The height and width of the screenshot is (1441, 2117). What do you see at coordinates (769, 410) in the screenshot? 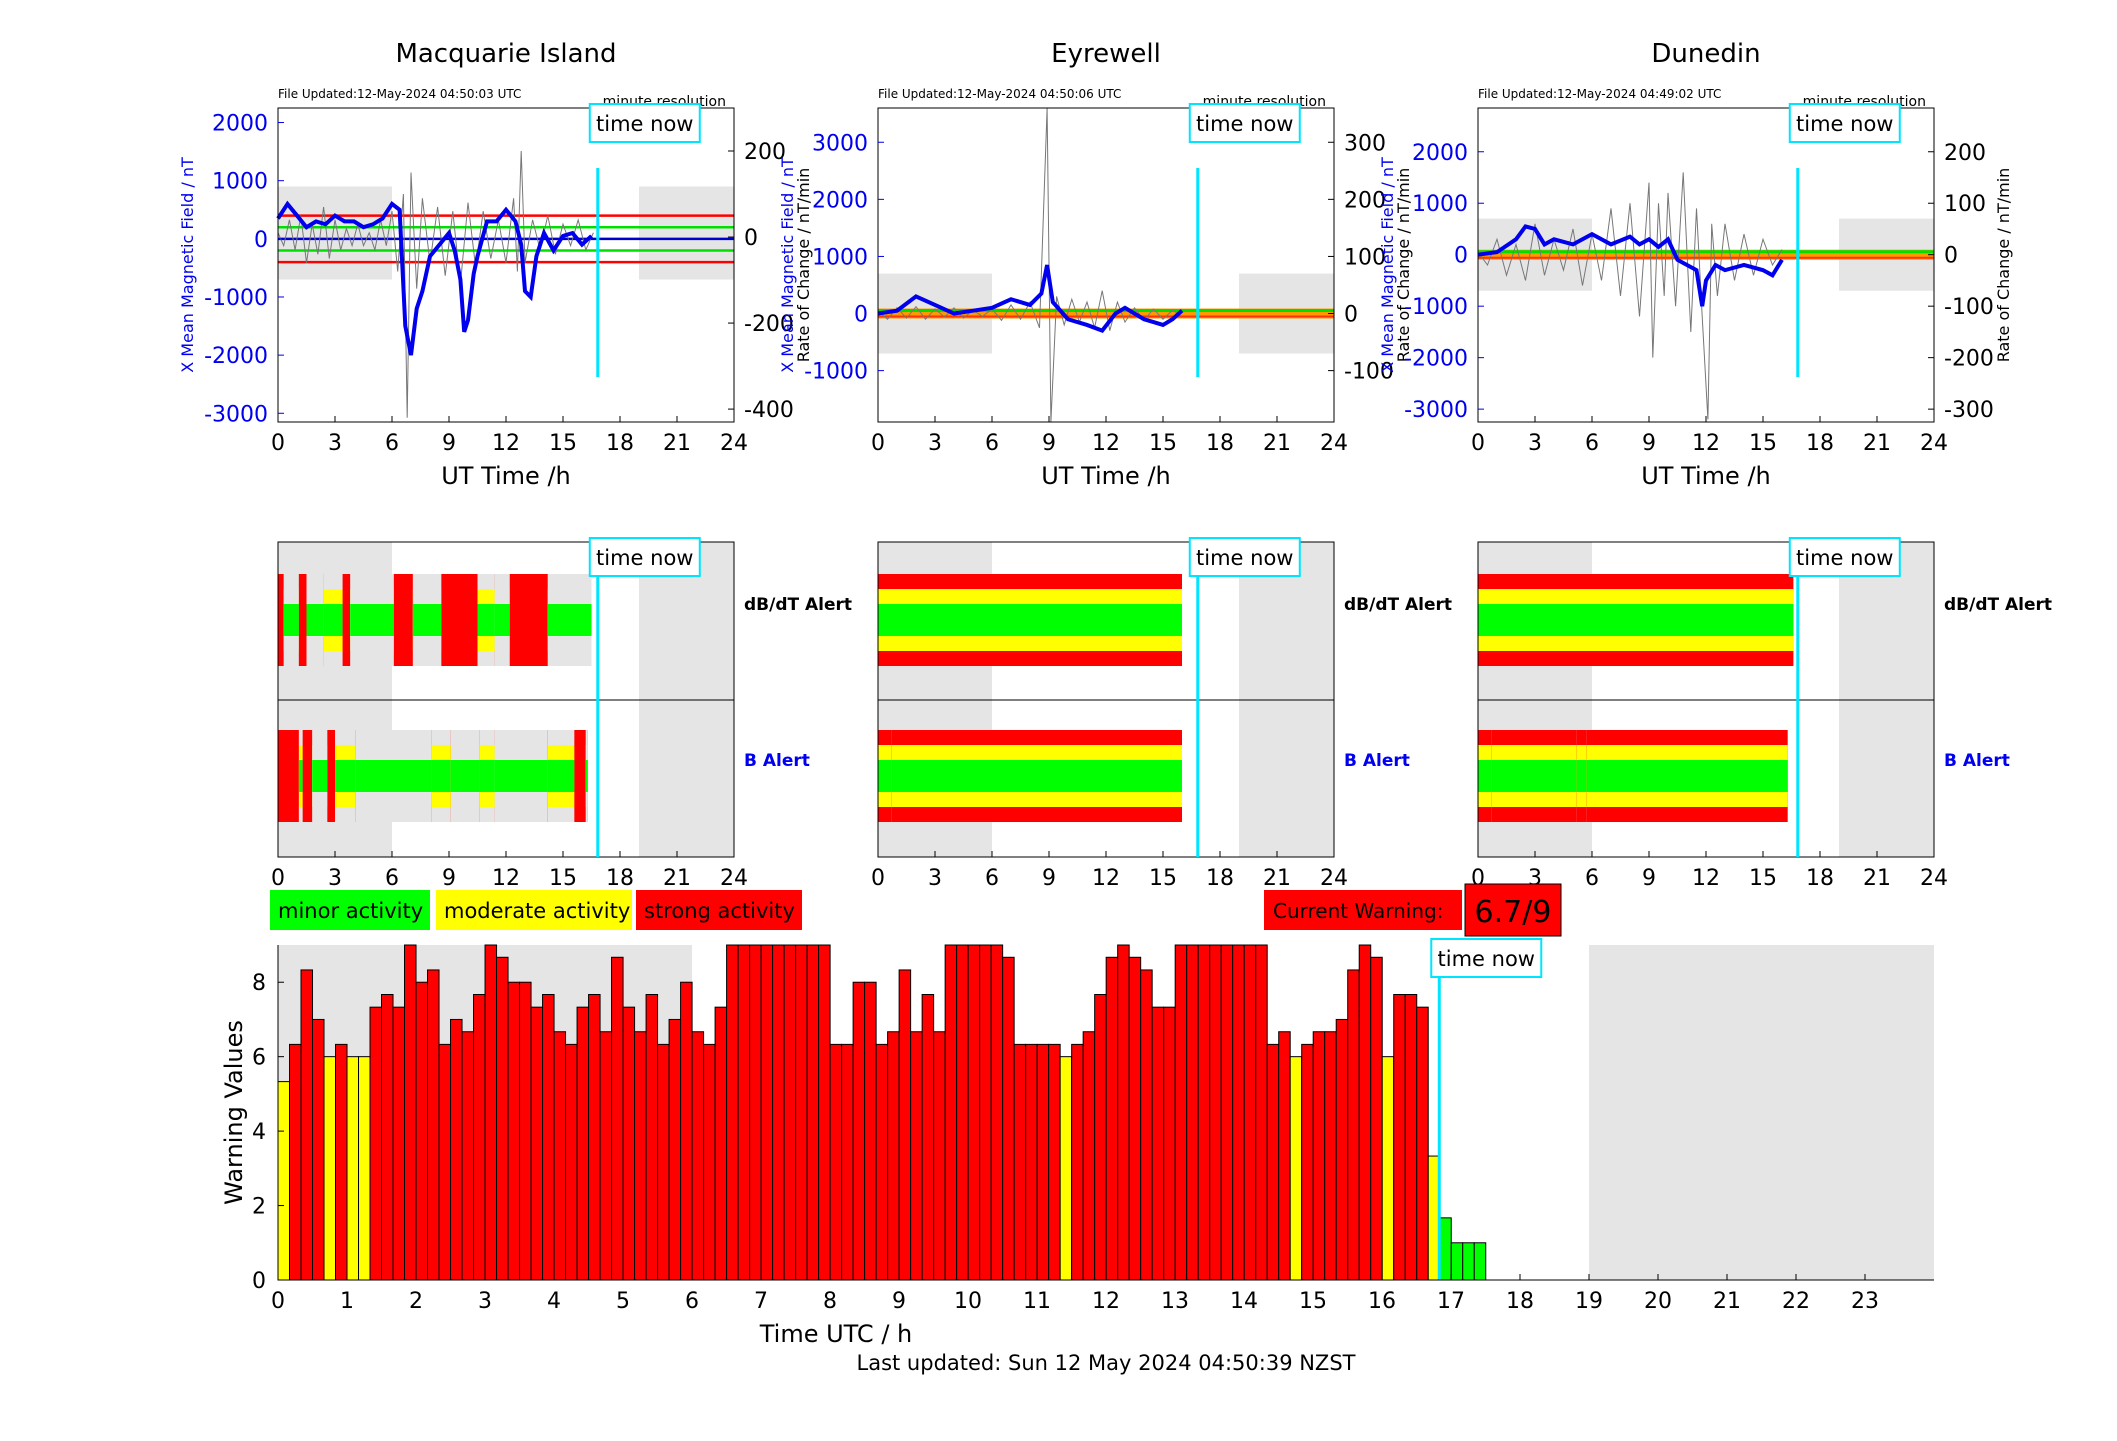
I see `right-tick-label: -400` at bounding box center [769, 410].